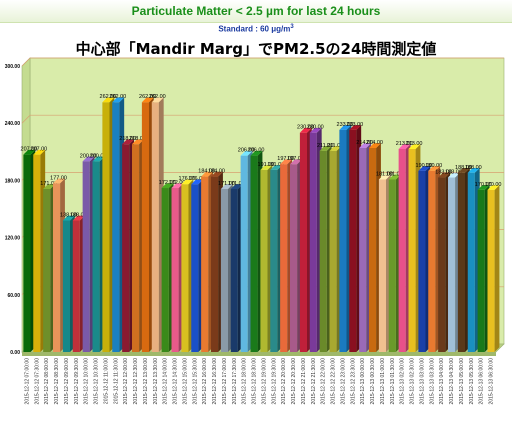  I want to click on bar-value-label: 233.00, so click(345, 125).